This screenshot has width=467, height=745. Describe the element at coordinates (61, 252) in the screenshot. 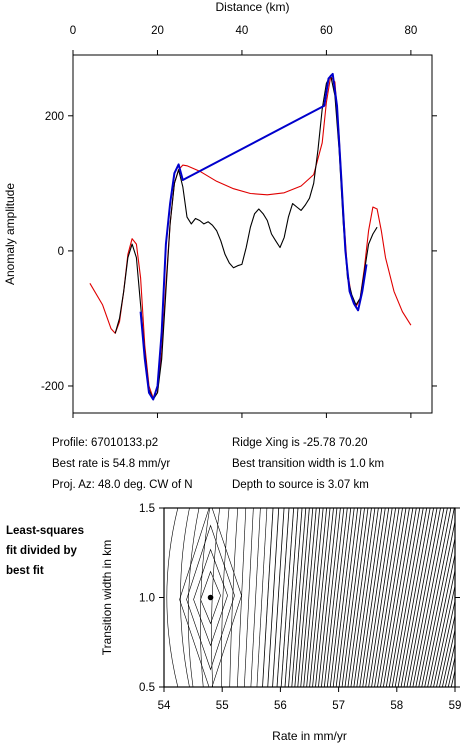

I see `y-tick-label: 0` at that location.